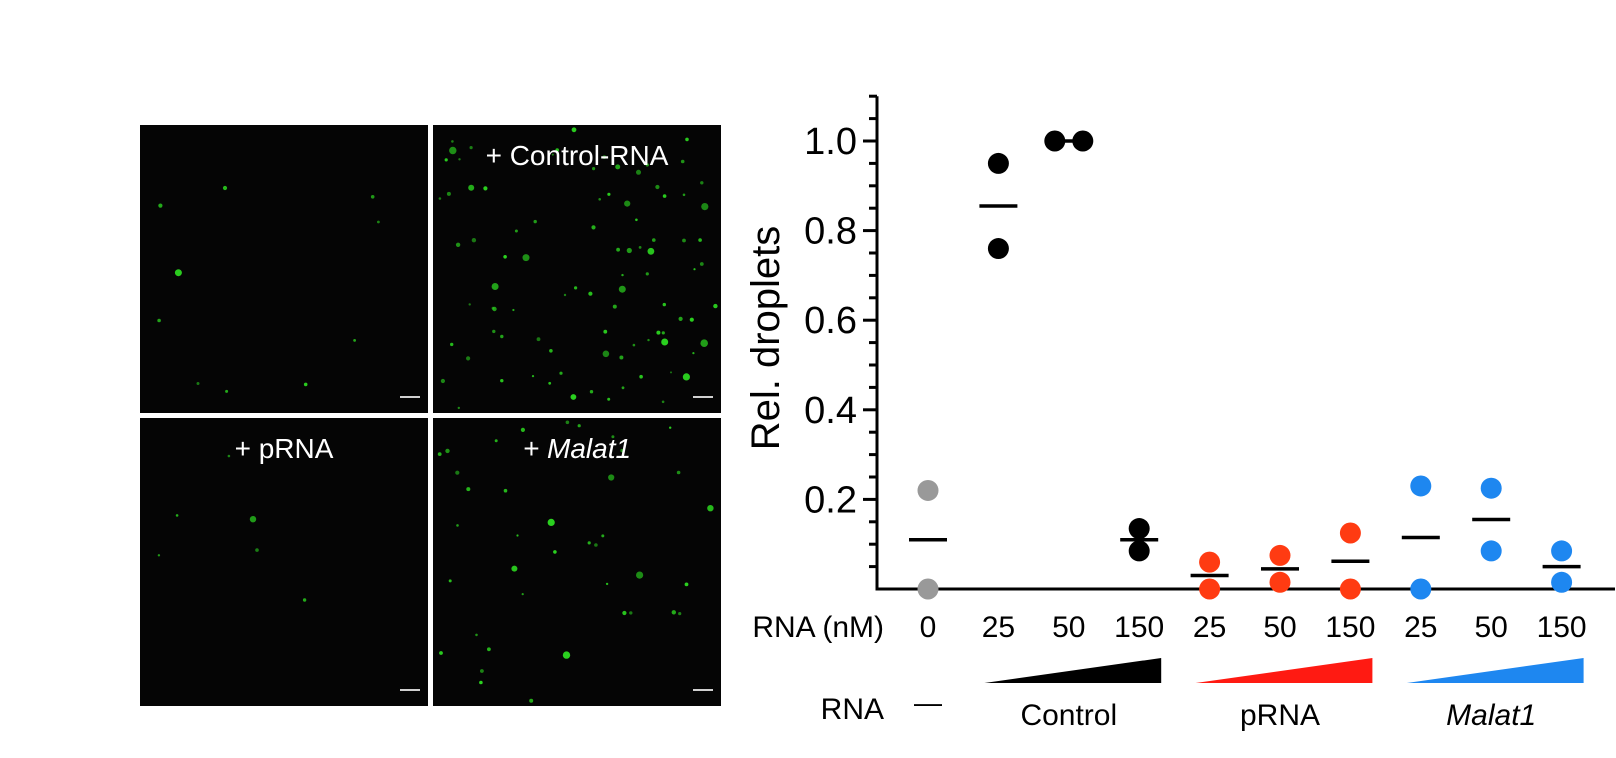 The image size is (1616, 758). What do you see at coordinates (1068, 715) in the screenshot?
I see `group-label: Control` at bounding box center [1068, 715].